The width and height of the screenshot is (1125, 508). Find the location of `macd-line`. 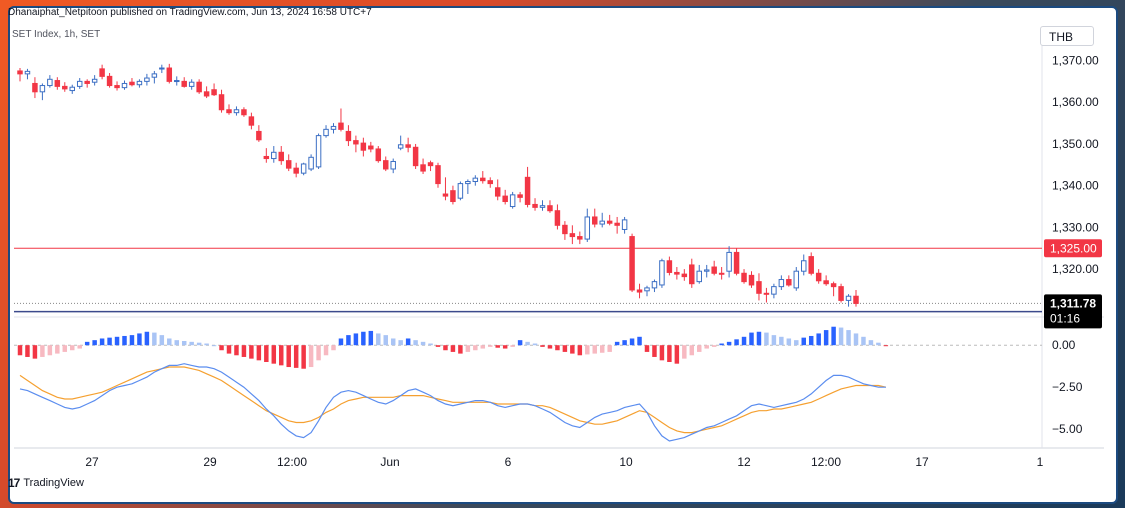

macd-line is located at coordinates (452, 402).